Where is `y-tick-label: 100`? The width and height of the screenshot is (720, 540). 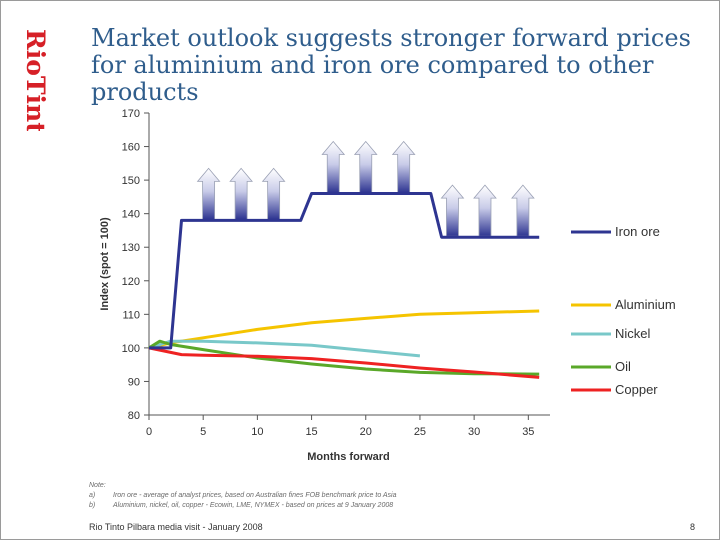 y-tick-label: 100 is located at coordinates (131, 349).